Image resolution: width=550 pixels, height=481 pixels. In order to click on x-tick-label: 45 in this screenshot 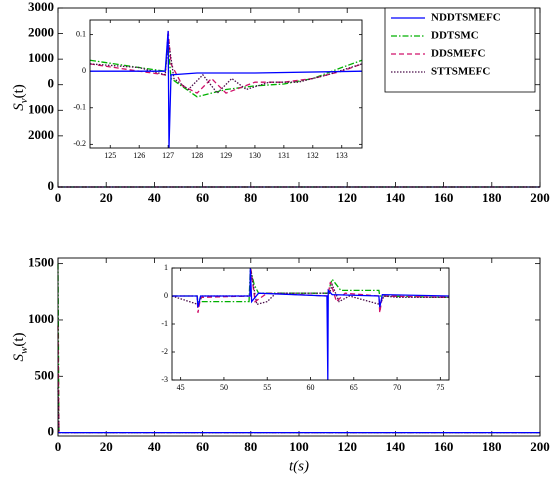, I will do `click(181, 387)`.